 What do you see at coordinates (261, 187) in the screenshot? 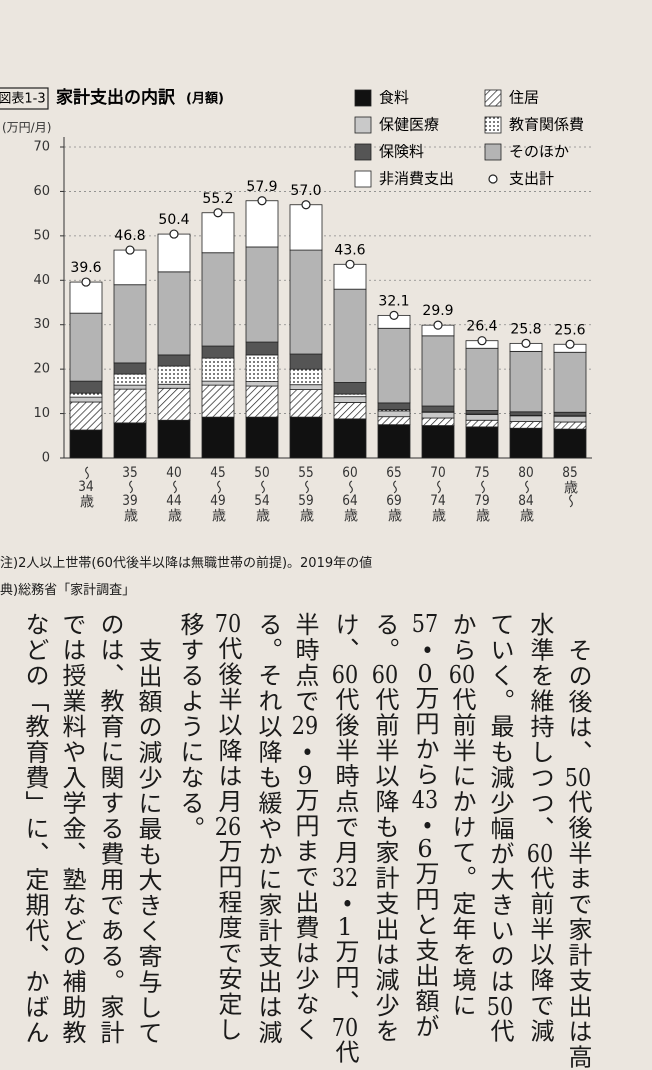
I see `total-label: 57.9` at bounding box center [261, 187].